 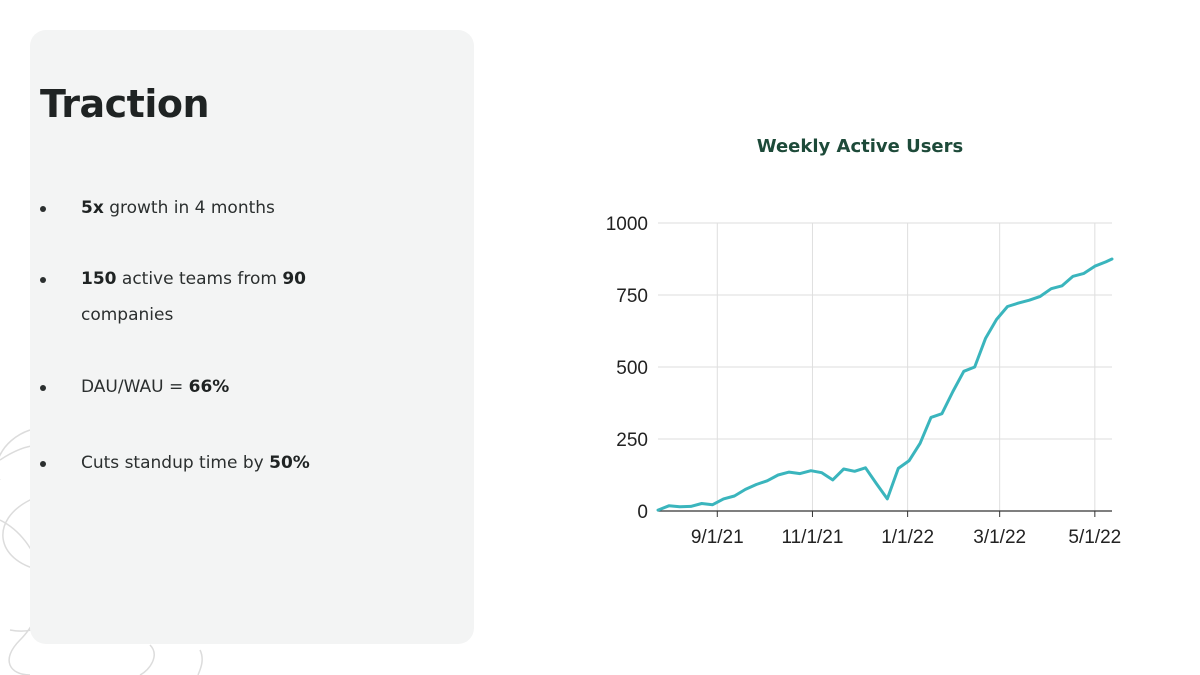 I want to click on bullet-text: Cuts standup time by 50%, so click(x=195, y=463).